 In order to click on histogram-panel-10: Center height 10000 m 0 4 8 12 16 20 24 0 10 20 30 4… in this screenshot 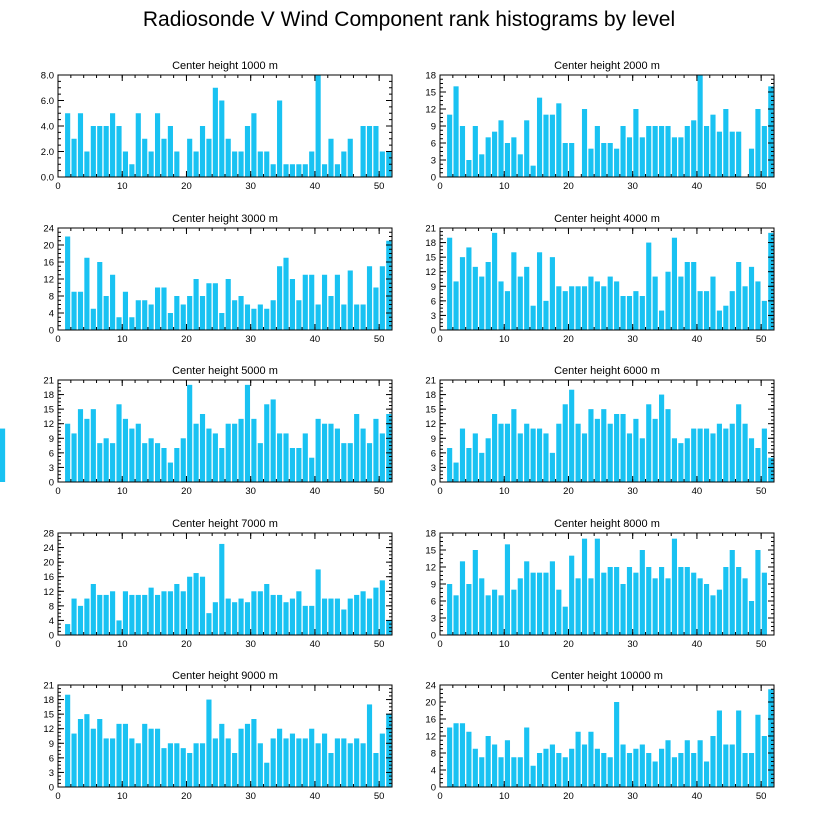, I will do `click(600, 736)`.